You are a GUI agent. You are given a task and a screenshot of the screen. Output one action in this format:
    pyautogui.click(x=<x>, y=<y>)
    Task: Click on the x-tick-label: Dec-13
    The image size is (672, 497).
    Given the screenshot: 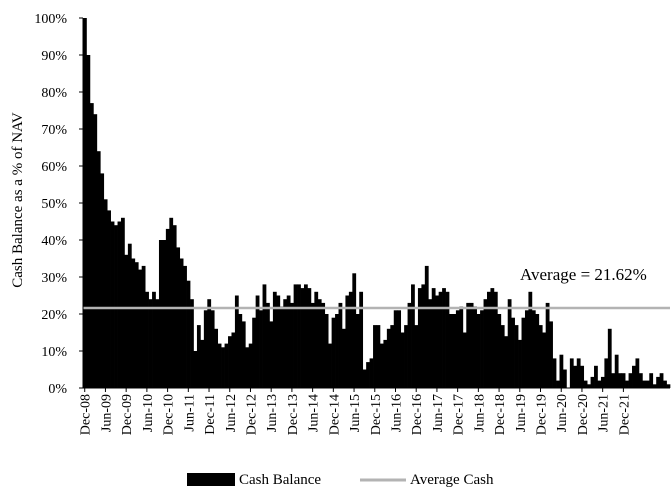 What is the action you would take?
    pyautogui.click(x=293, y=414)
    